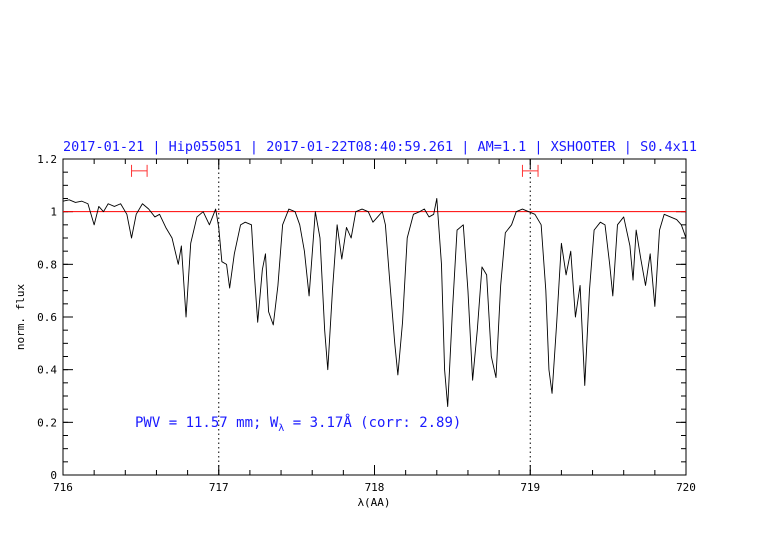  I want to click on x-tick-label: 716, so click(63, 487).